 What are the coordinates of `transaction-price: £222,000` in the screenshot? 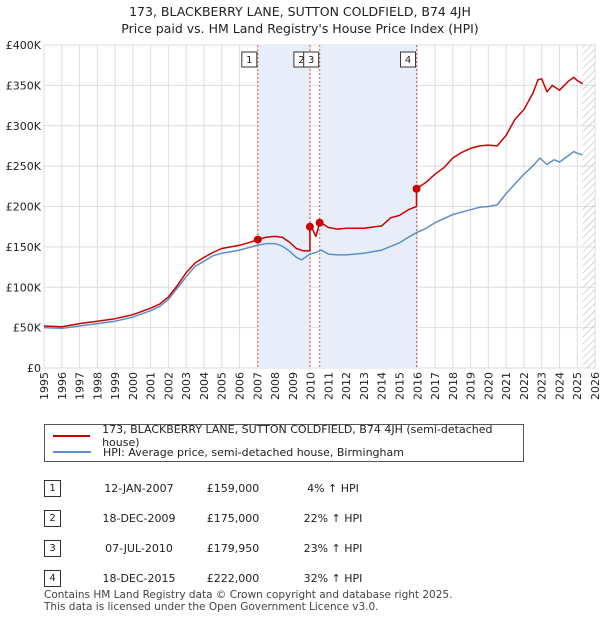 It's located at (233, 578).